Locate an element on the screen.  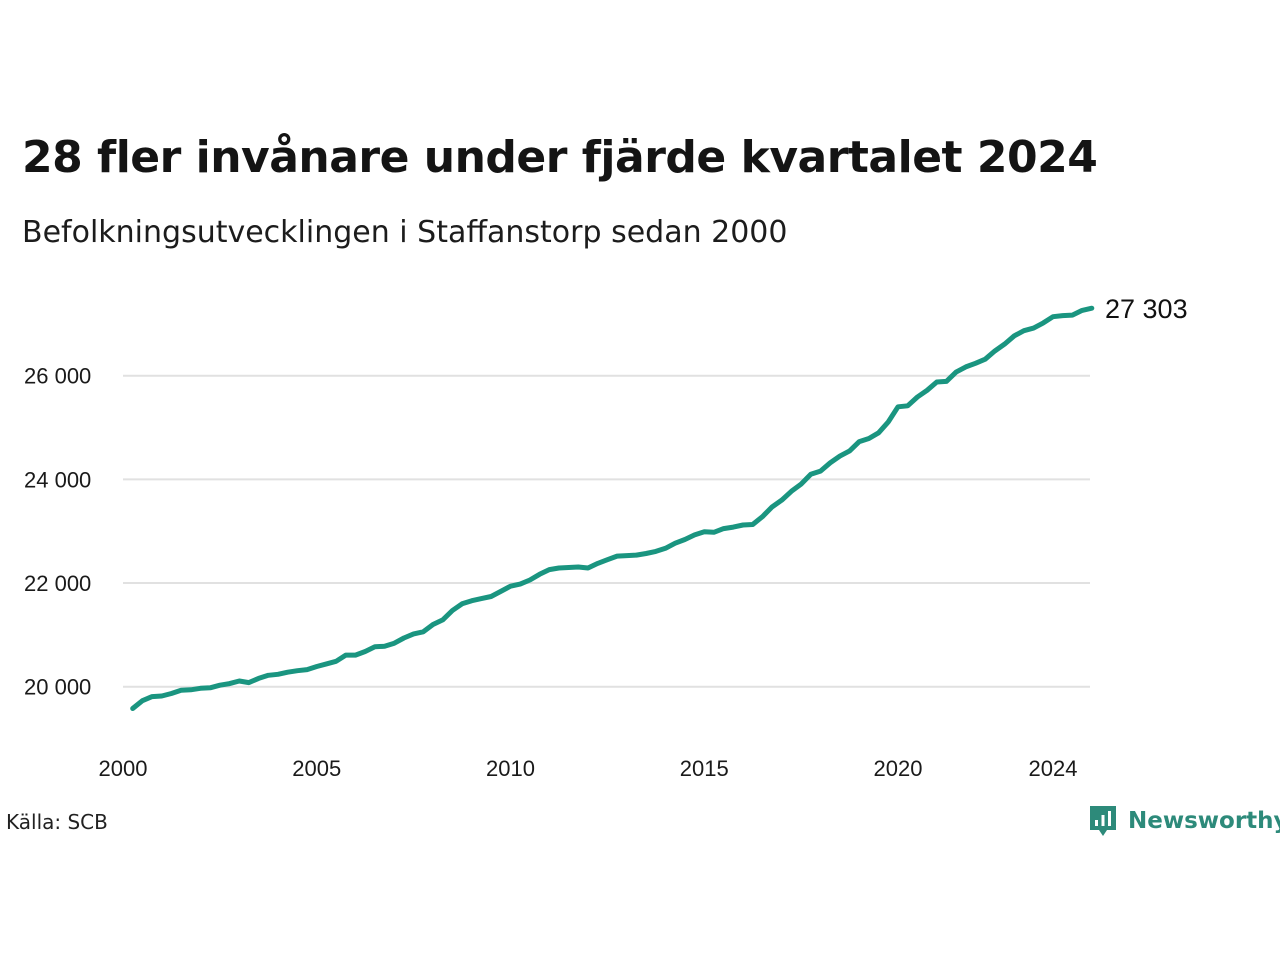
x-tick-label: 2024 is located at coordinates (1053, 768).